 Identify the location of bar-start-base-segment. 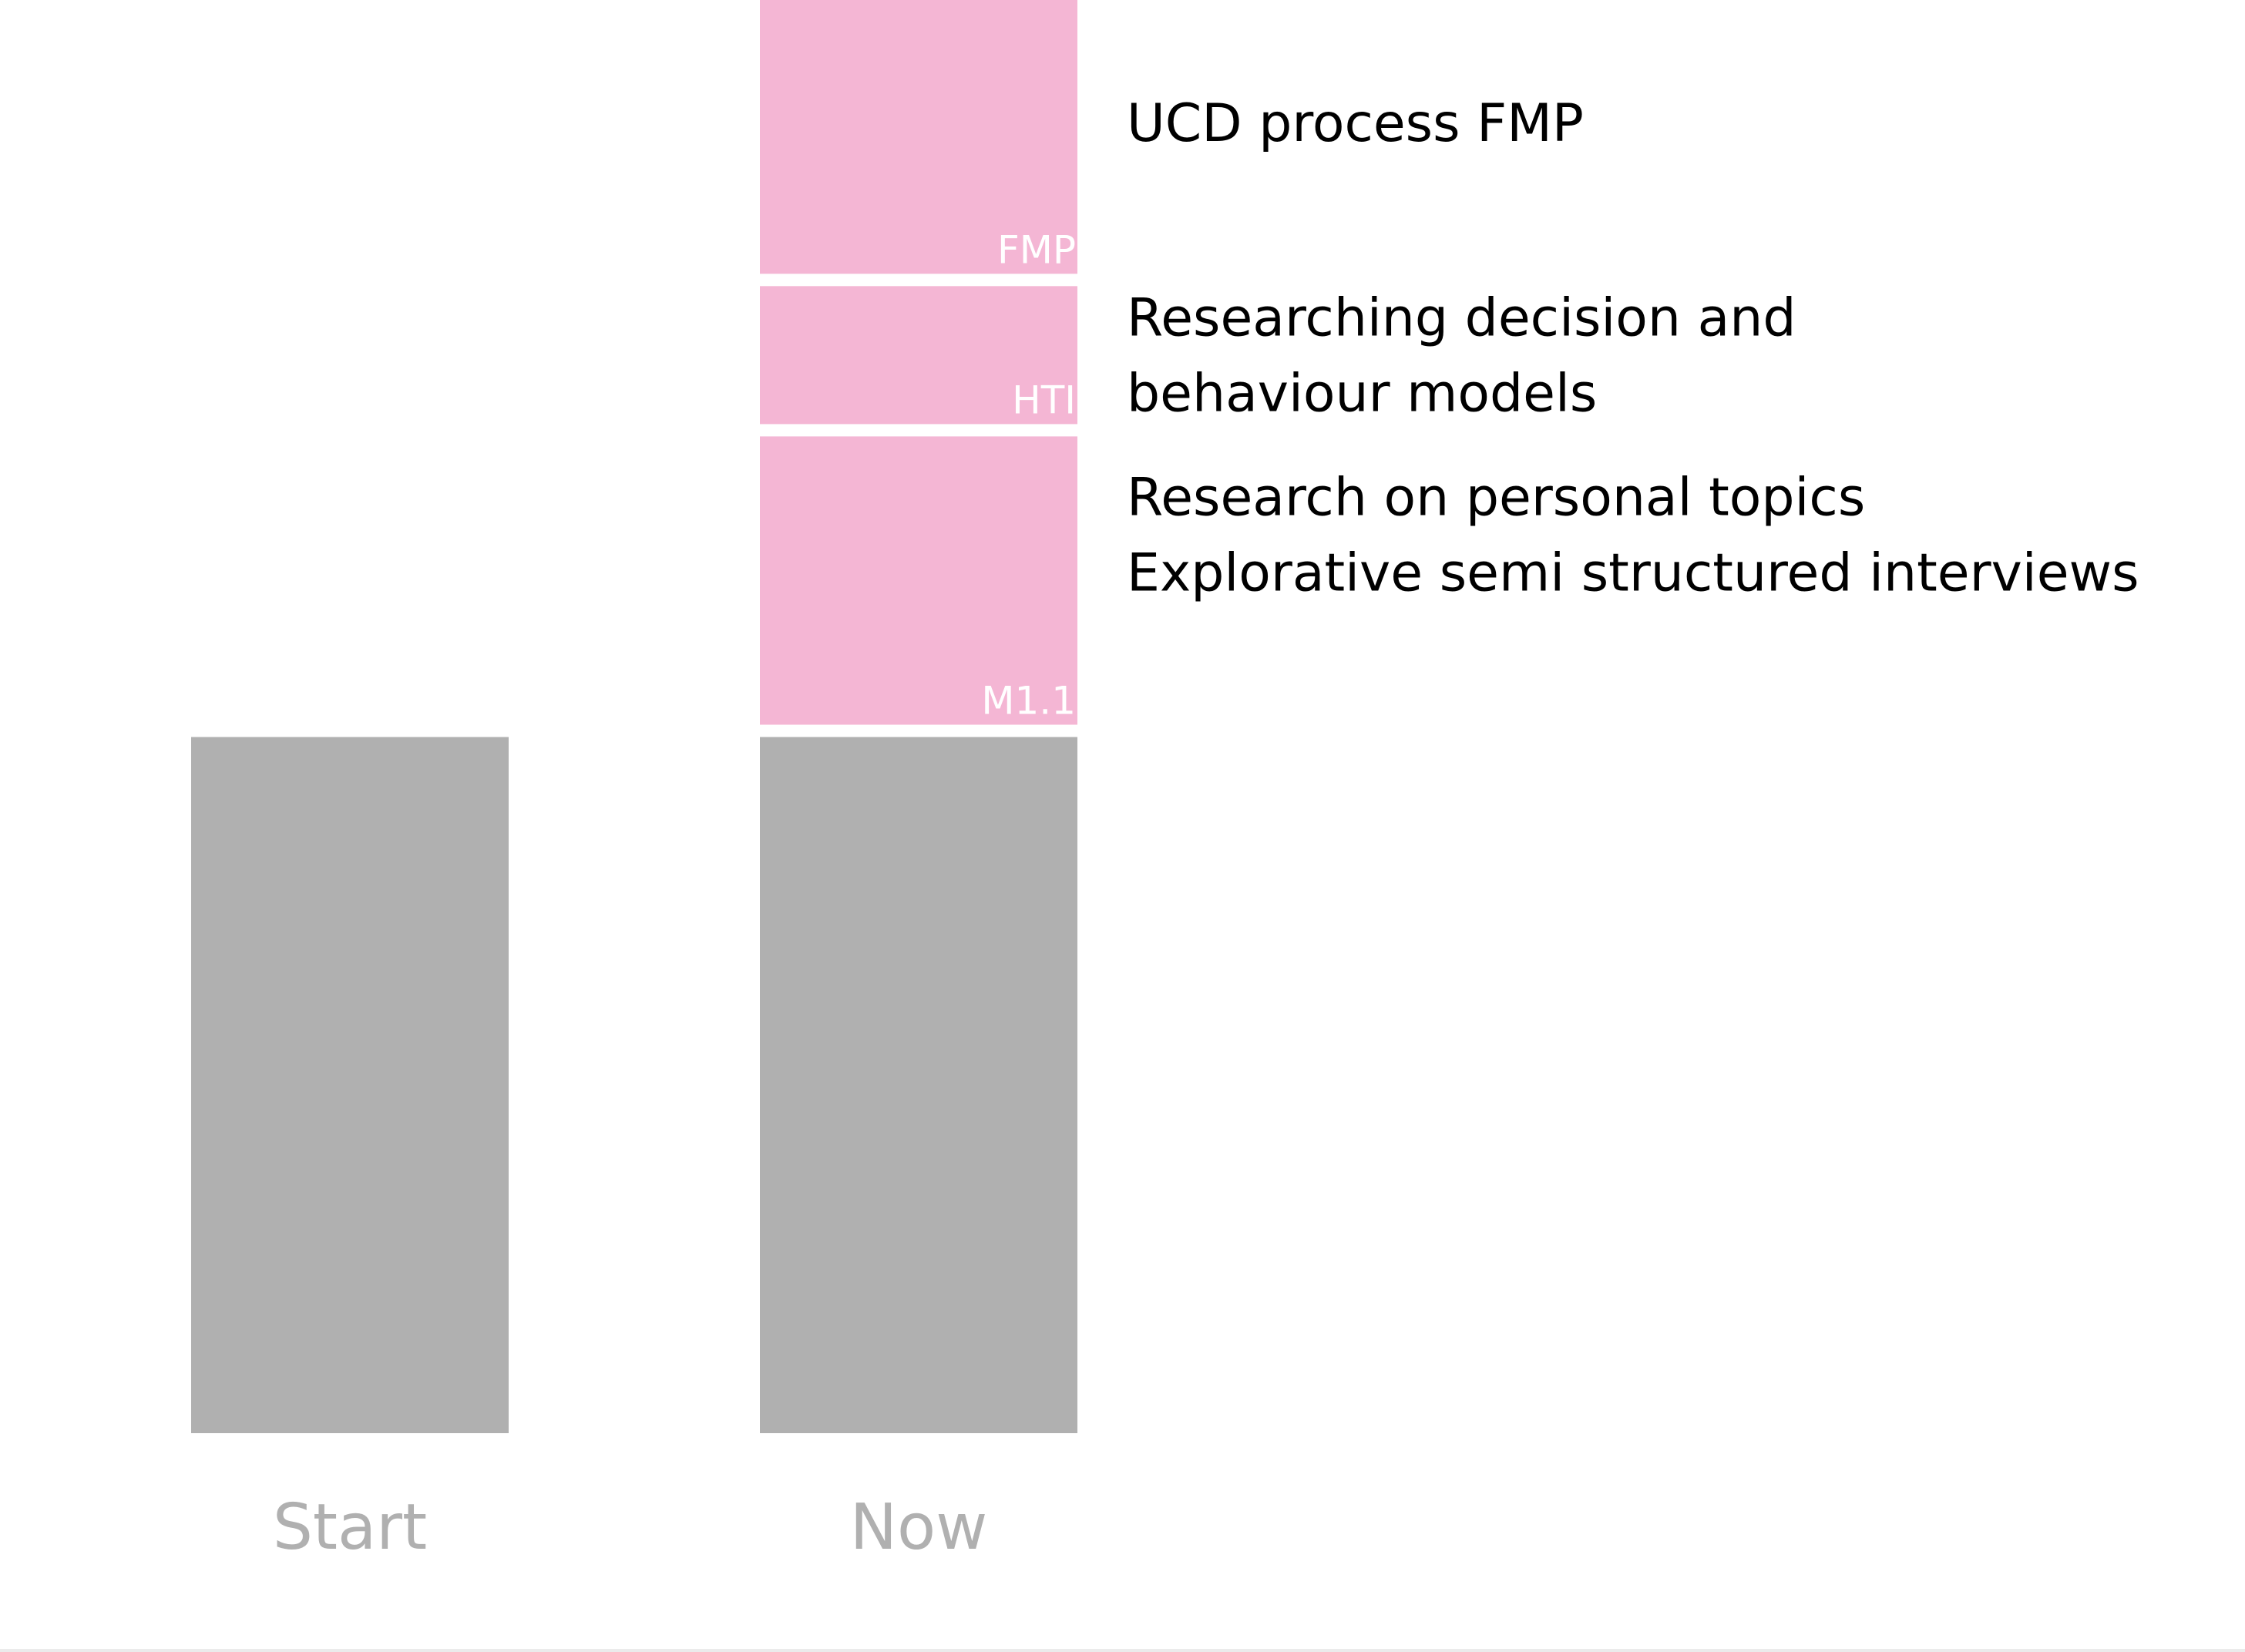
(350, 1085).